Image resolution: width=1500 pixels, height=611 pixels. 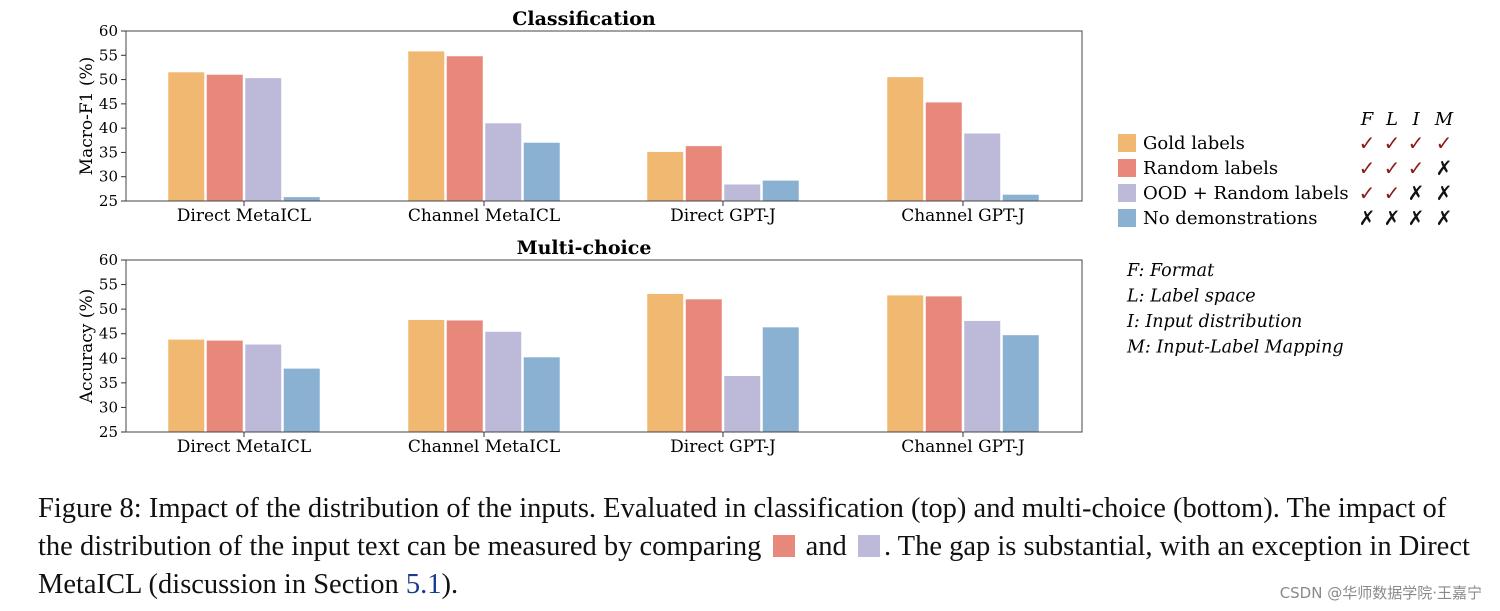 What do you see at coordinates (1194, 143) in the screenshot?
I see `legend-label: Gold labels` at bounding box center [1194, 143].